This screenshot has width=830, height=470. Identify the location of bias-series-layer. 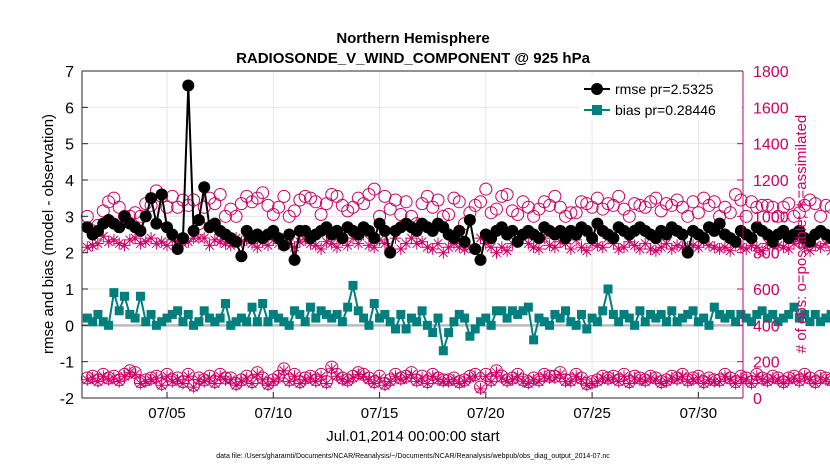
(456, 318).